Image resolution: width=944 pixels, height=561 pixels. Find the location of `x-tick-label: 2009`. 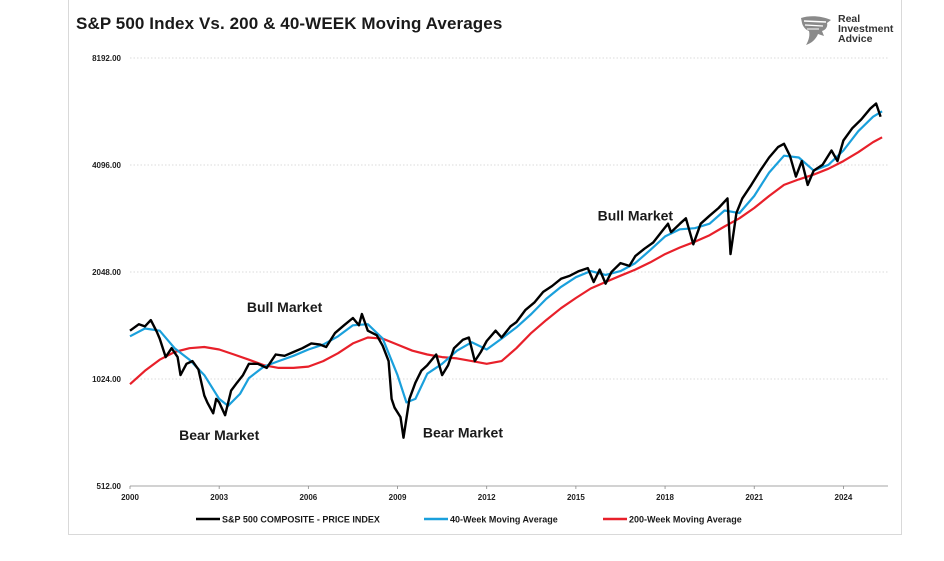

x-tick-label: 2009 is located at coordinates (398, 497).